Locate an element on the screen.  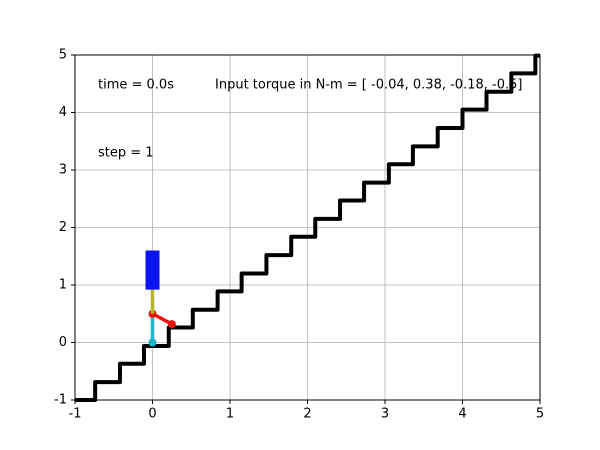
y-tick-label: 4 is located at coordinates (63, 112).